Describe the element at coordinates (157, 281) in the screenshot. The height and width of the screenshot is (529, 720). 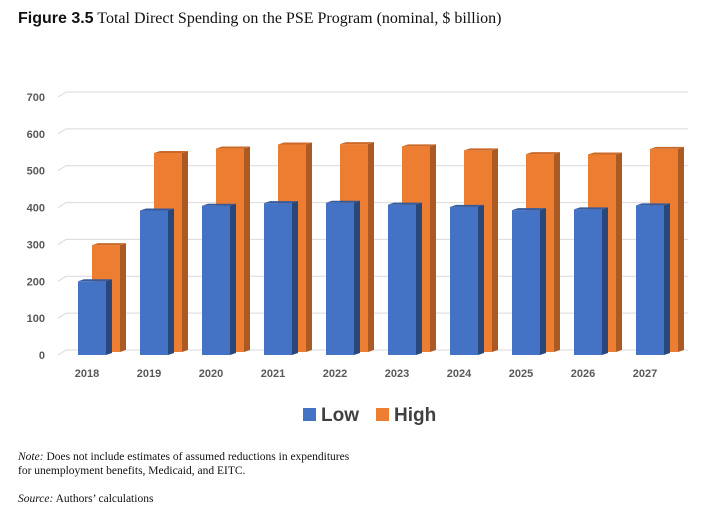
I see `bar-low-2019` at that location.